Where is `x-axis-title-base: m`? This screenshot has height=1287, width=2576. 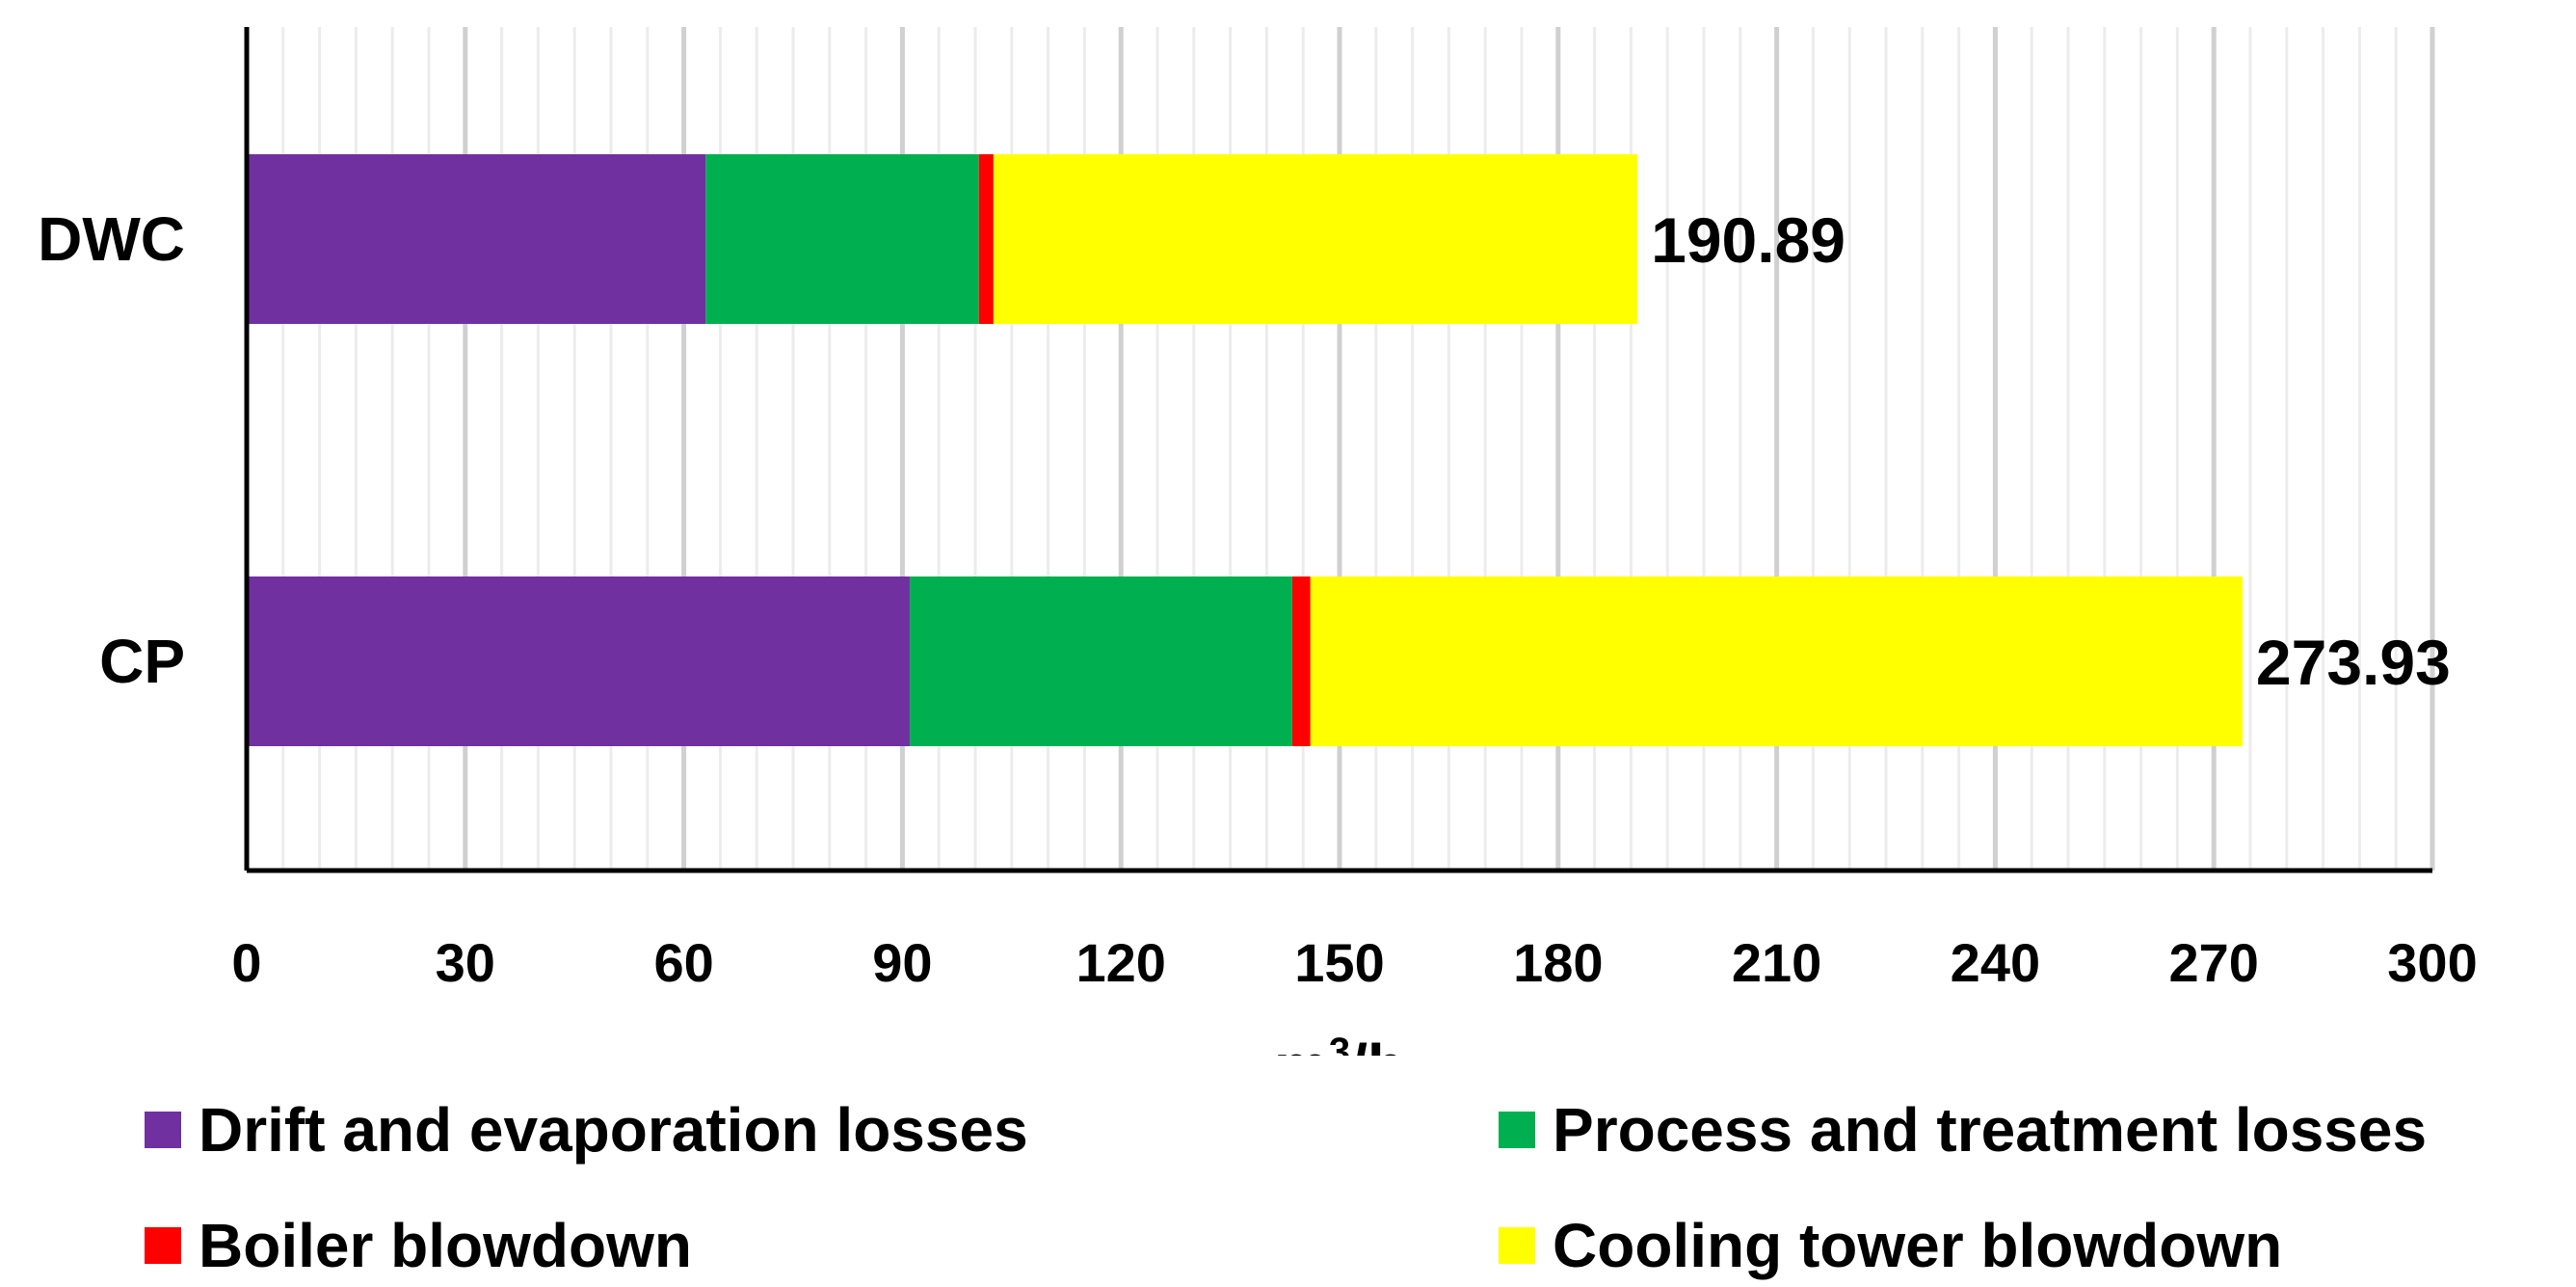 x-axis-title-base: m is located at coordinates (1301, 1044).